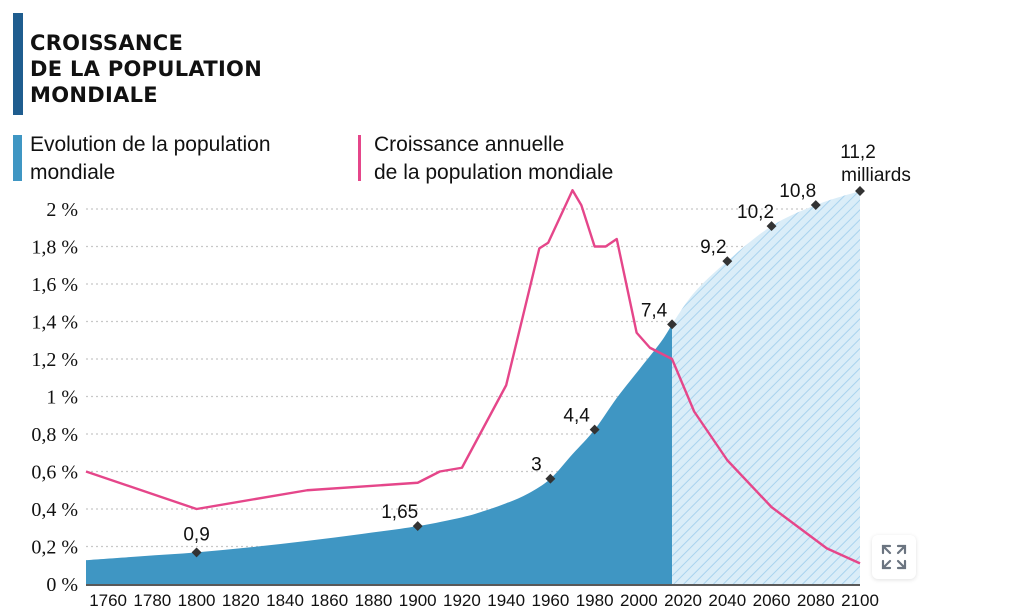  I want to click on population-value-label: 11,2, so click(858, 152).